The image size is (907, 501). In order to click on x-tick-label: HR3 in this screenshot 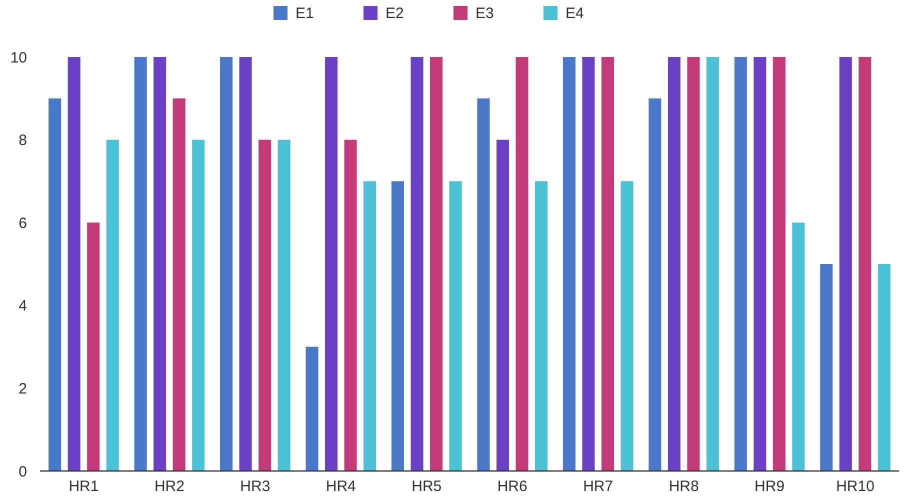, I will do `click(255, 486)`.